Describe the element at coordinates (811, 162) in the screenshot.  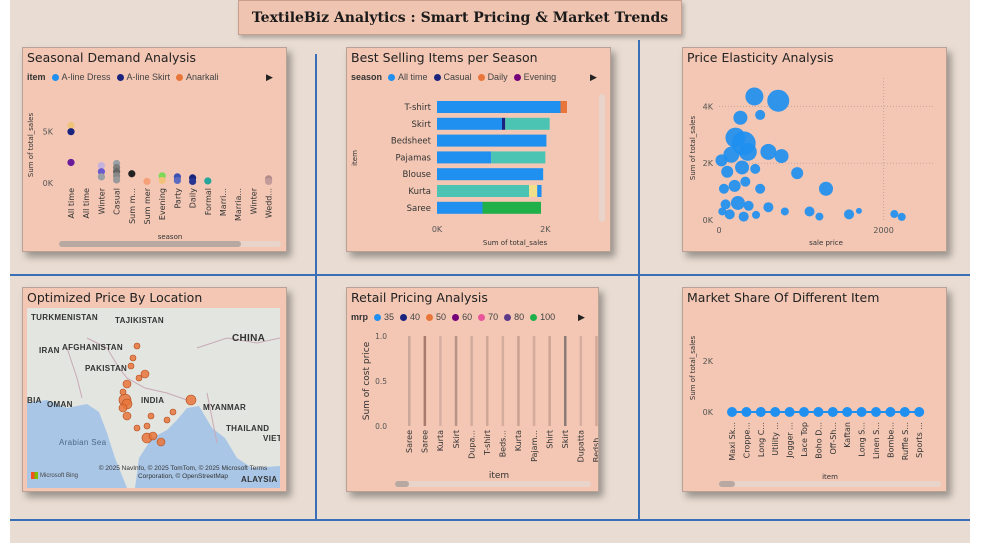
I see `elasticity-chart: 4K 2K 0K0 2000 sale price Sum of total_sales` at that location.